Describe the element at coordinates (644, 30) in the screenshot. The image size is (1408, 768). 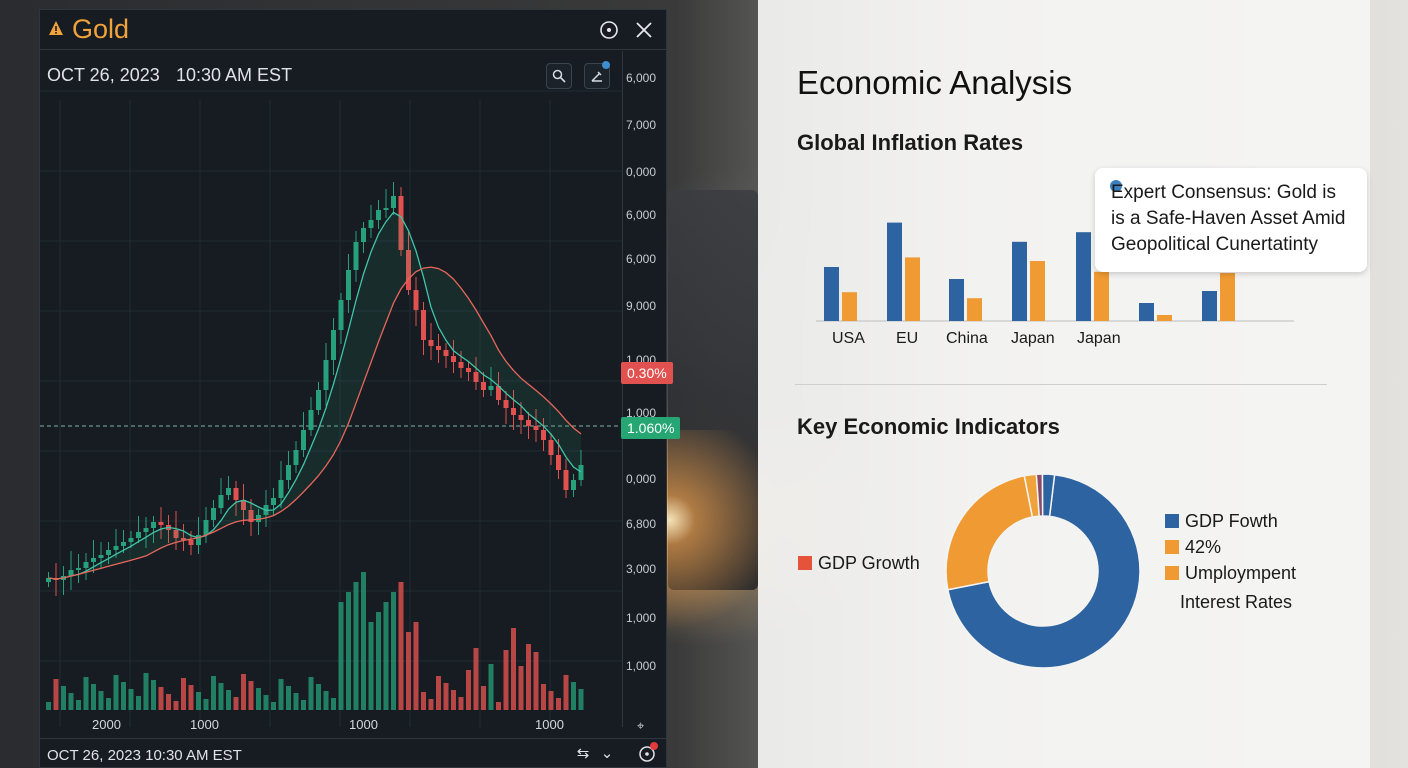
I see `close-icon` at that location.